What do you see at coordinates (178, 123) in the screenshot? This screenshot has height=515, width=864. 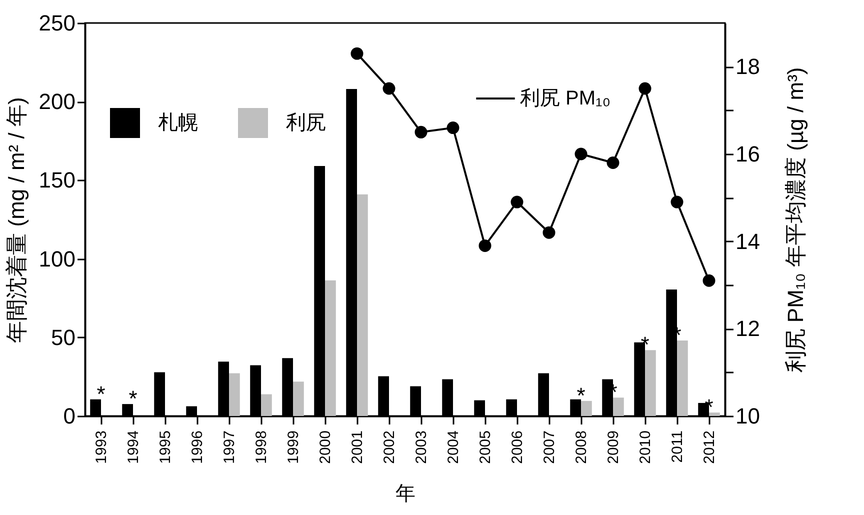 I see `legend-label: 札幌` at bounding box center [178, 123].